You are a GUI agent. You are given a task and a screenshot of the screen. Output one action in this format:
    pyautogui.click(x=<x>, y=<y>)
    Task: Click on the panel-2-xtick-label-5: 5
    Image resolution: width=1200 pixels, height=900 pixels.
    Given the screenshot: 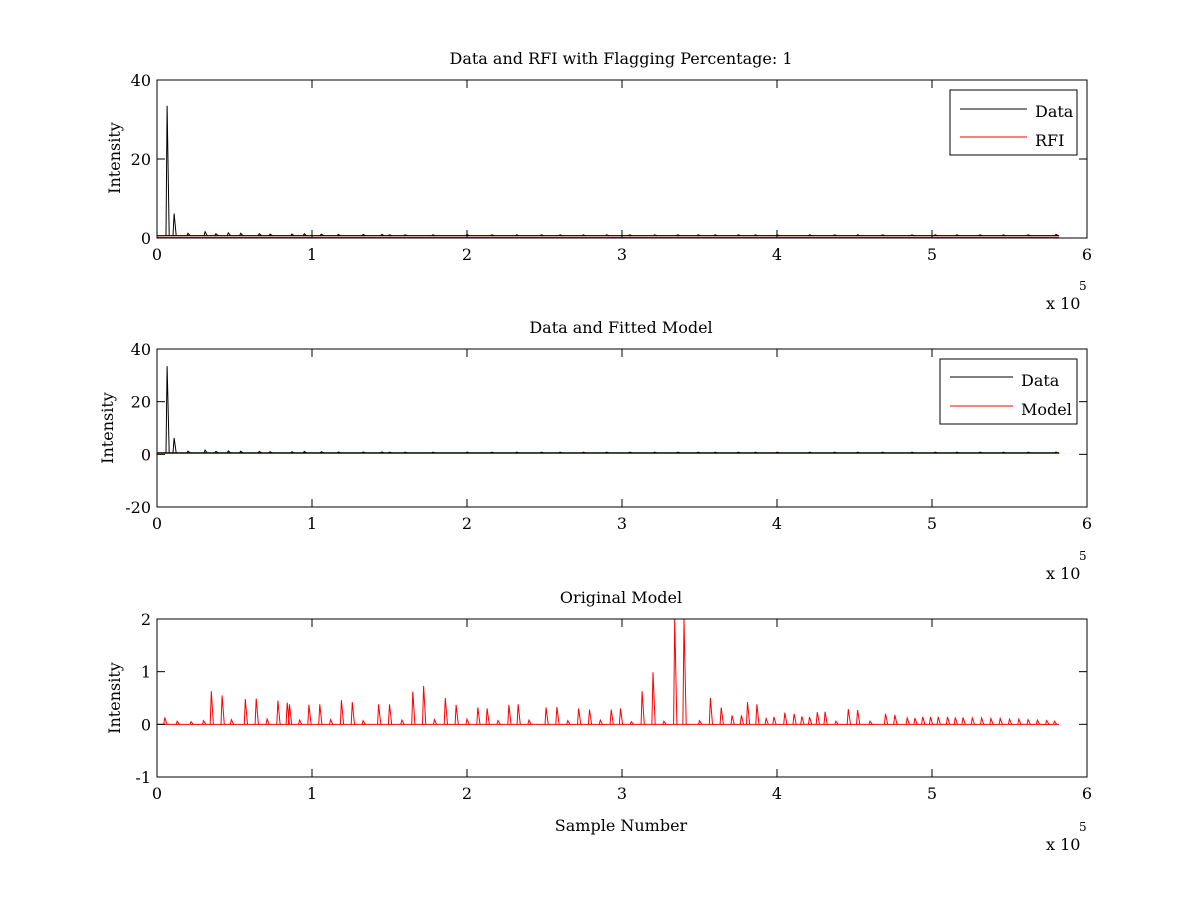 What is the action you would take?
    pyautogui.click(x=932, y=523)
    